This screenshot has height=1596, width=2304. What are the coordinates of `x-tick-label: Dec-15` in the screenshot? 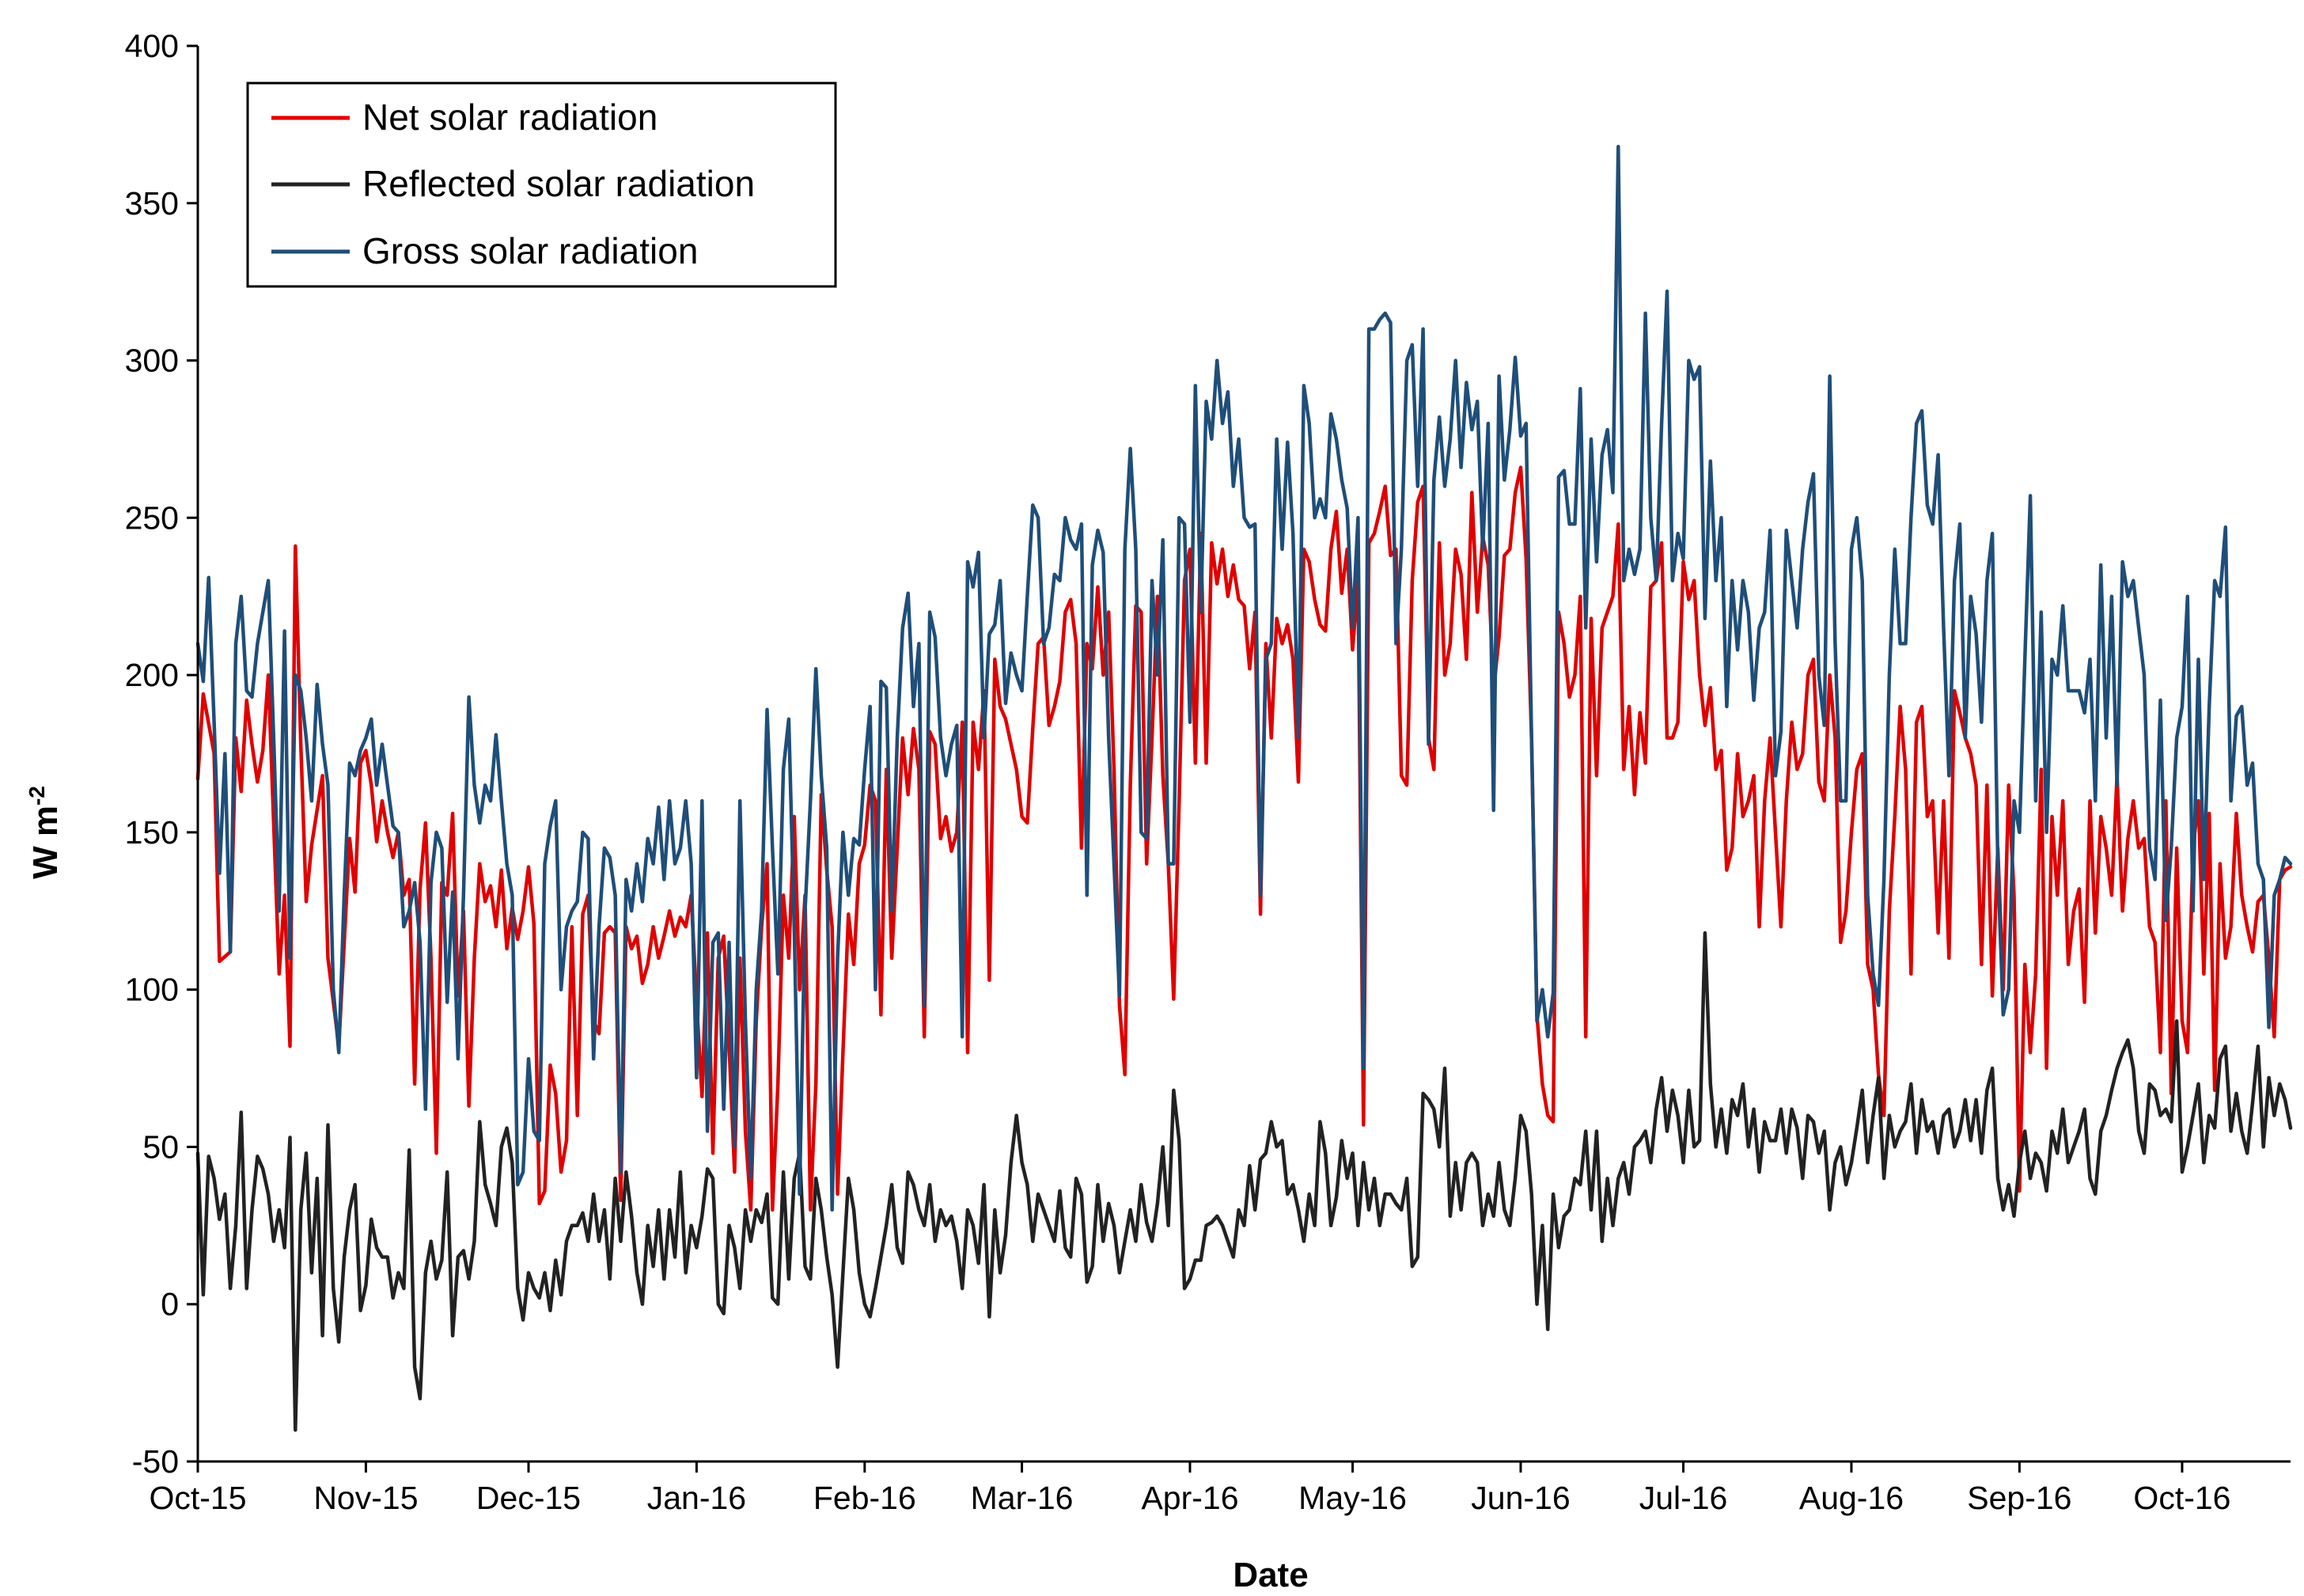 It's located at (528, 1498).